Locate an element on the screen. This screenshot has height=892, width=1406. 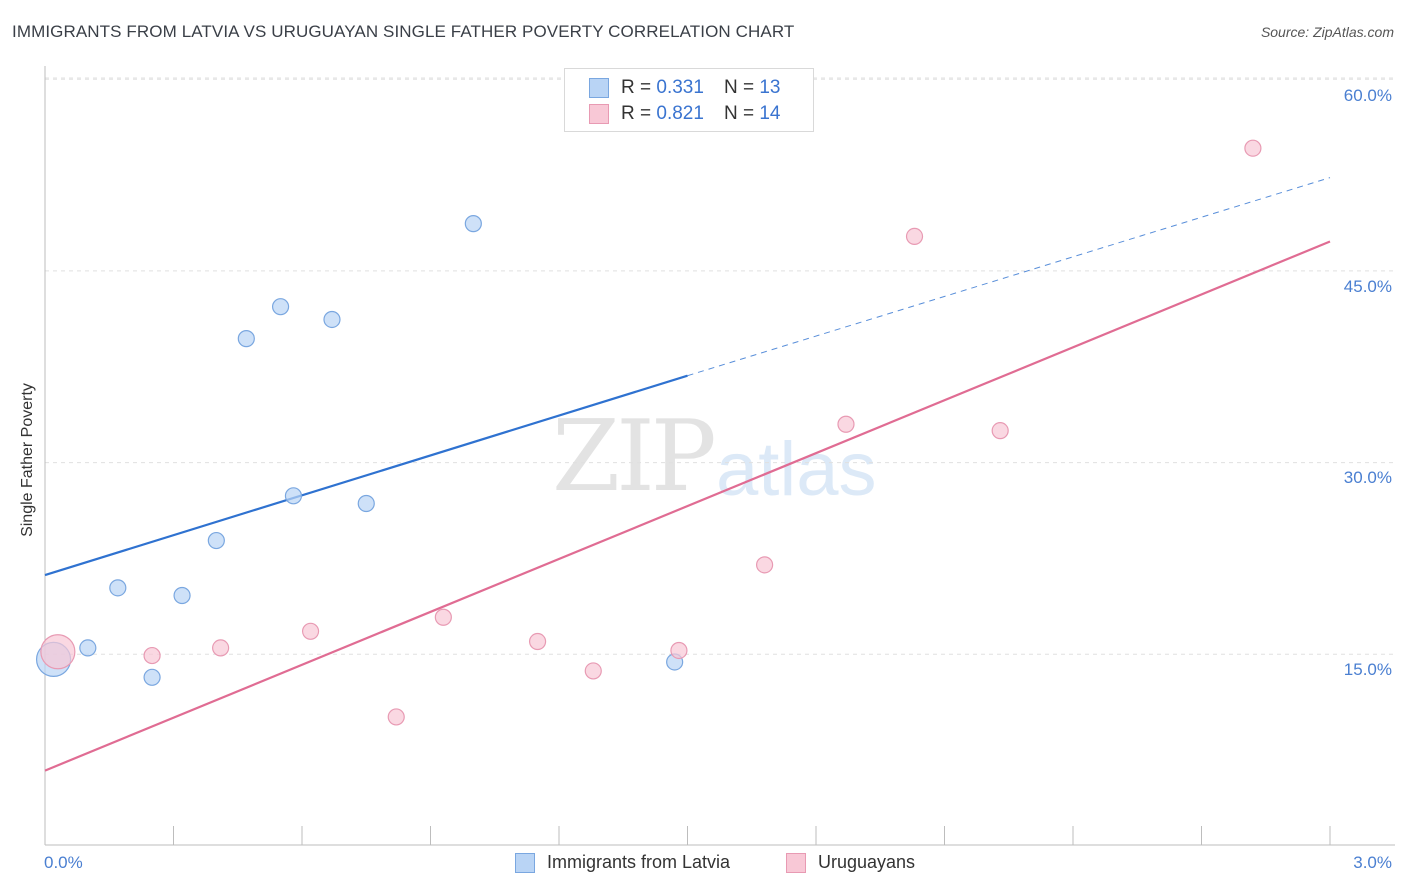
y-tick-30: 30.0% is located at coordinates (1367, 477).